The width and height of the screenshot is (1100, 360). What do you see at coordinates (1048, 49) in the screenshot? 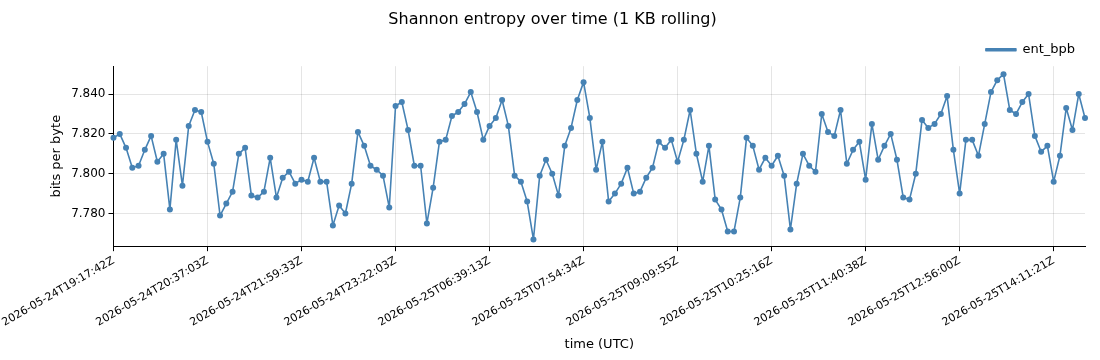
I see `legend-label: ent_bpb` at bounding box center [1048, 49].